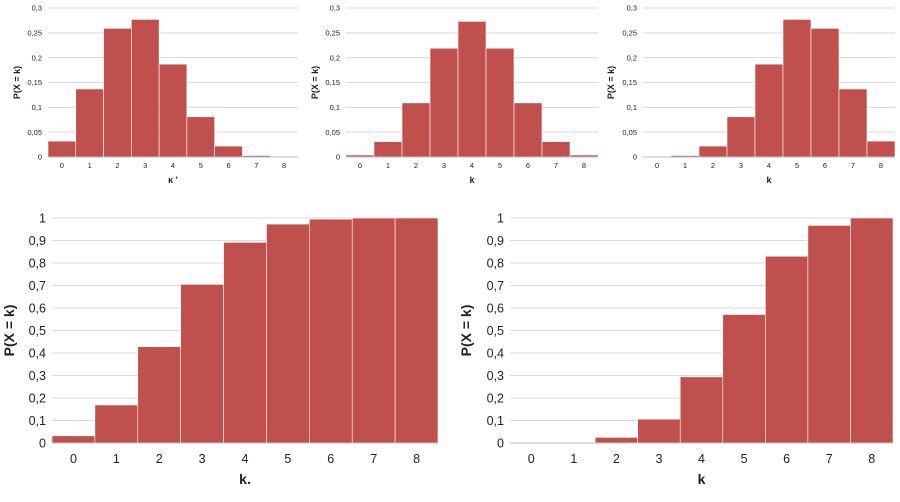  I want to click on y-tick-label: 0,7, so click(495, 286).